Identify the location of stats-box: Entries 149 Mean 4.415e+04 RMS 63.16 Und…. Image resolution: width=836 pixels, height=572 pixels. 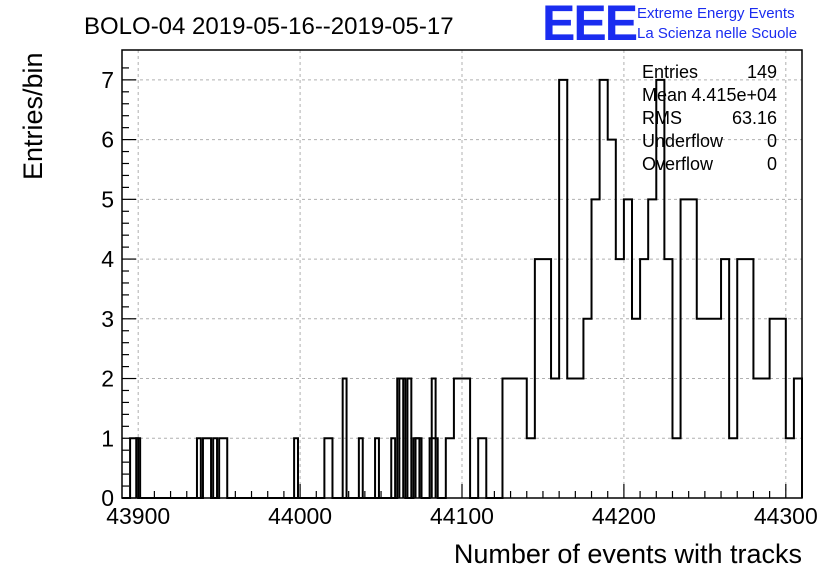
(709, 118).